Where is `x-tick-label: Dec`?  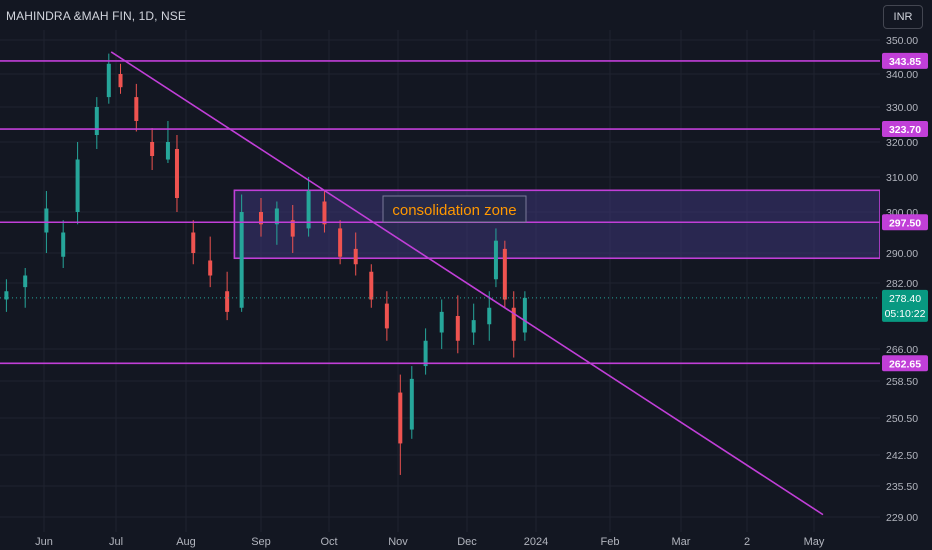
x-tick-label: Dec is located at coordinates (467, 542).